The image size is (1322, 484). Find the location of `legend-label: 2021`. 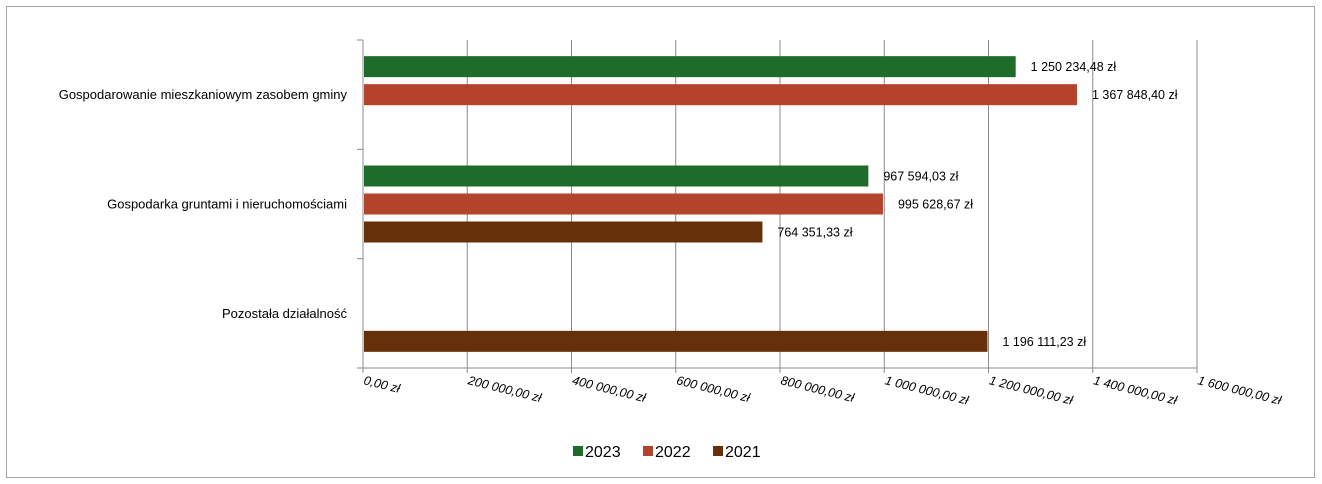

legend-label: 2021 is located at coordinates (743, 452).